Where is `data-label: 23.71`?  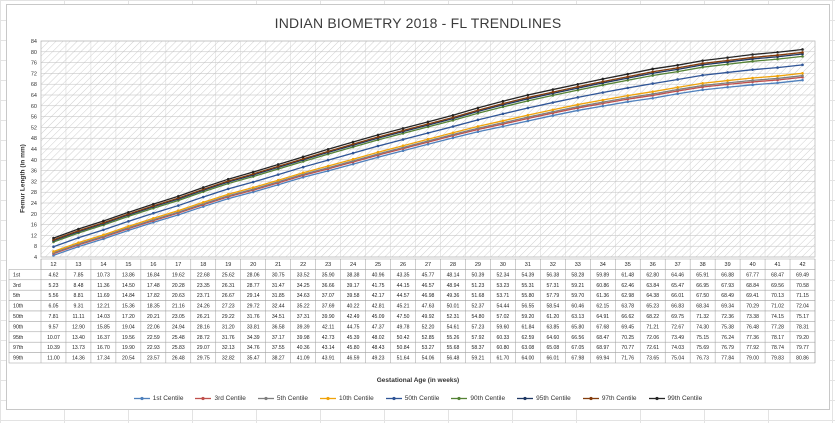
data-label: 23.71 is located at coordinates (203, 296).